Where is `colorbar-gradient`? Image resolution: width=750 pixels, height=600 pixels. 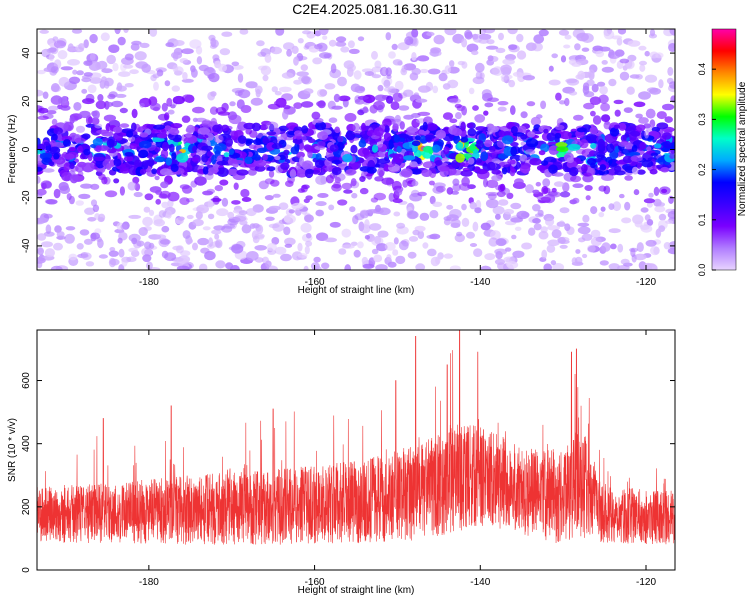 colorbar-gradient is located at coordinates (724, 149).